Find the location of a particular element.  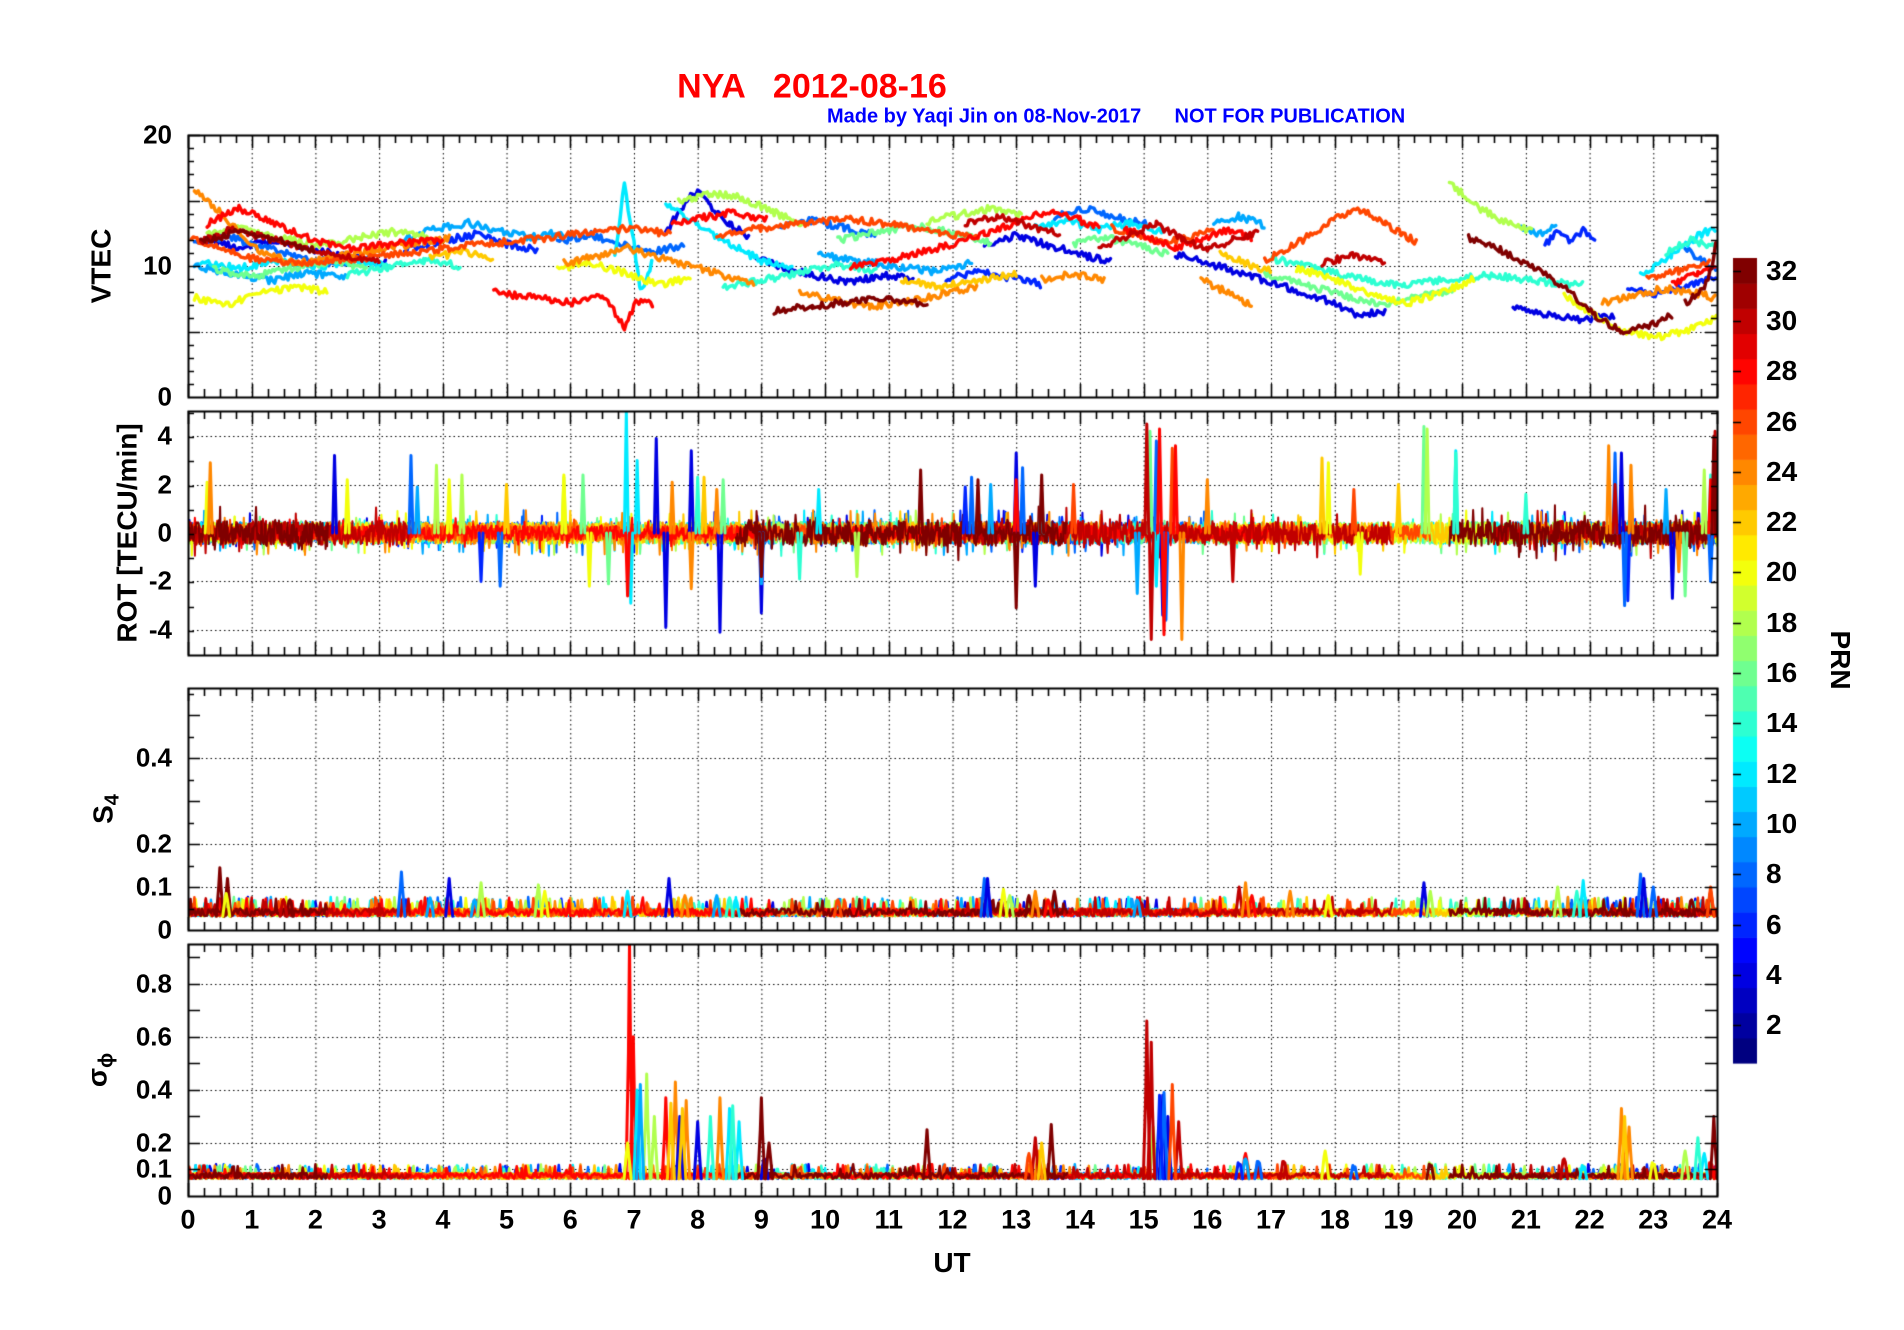

x-tick-label: 16 is located at coordinates (1207, 1219).